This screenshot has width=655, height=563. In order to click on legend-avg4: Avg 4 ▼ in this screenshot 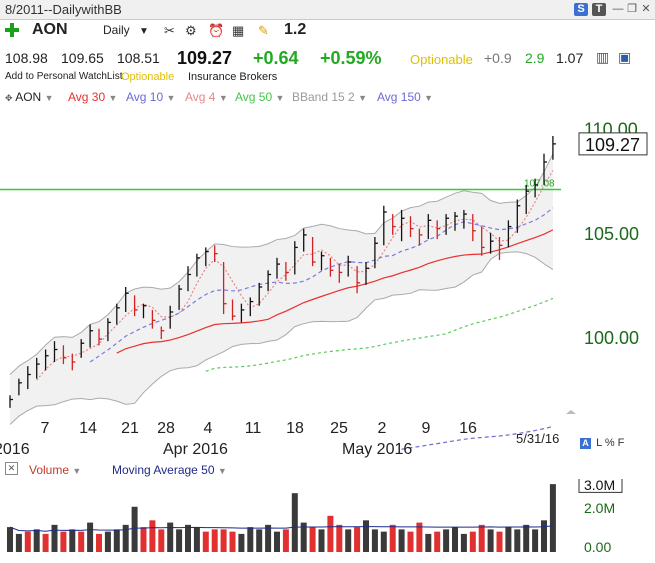, I will do `click(206, 97)`.